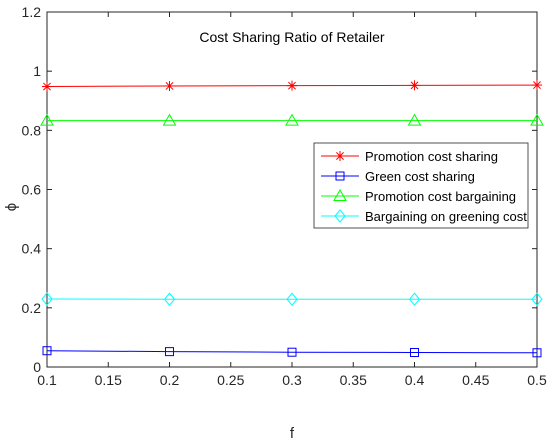  Describe the element at coordinates (230, 380) in the screenshot. I see `x-tick-label-3: 0.25` at that location.